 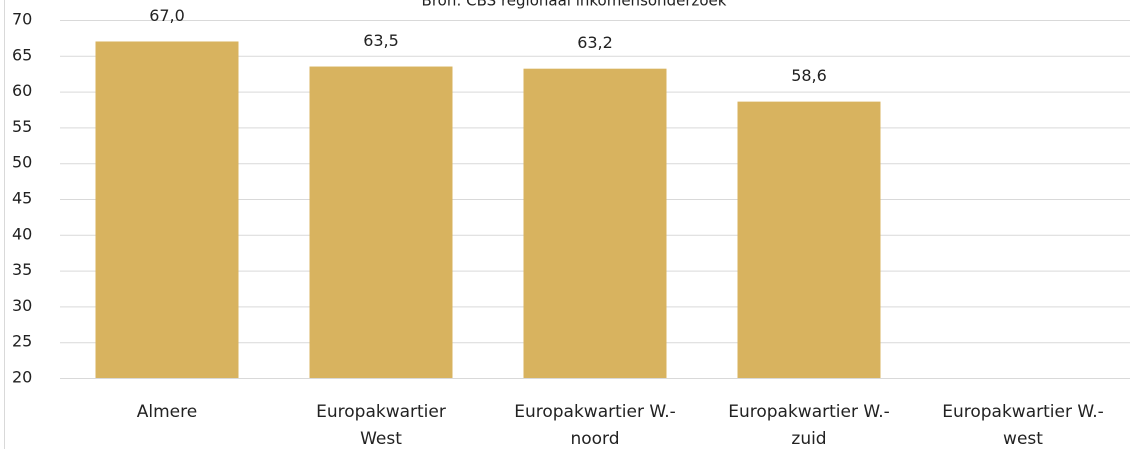 I want to click on y-tick-label: 20, so click(x=22, y=377).